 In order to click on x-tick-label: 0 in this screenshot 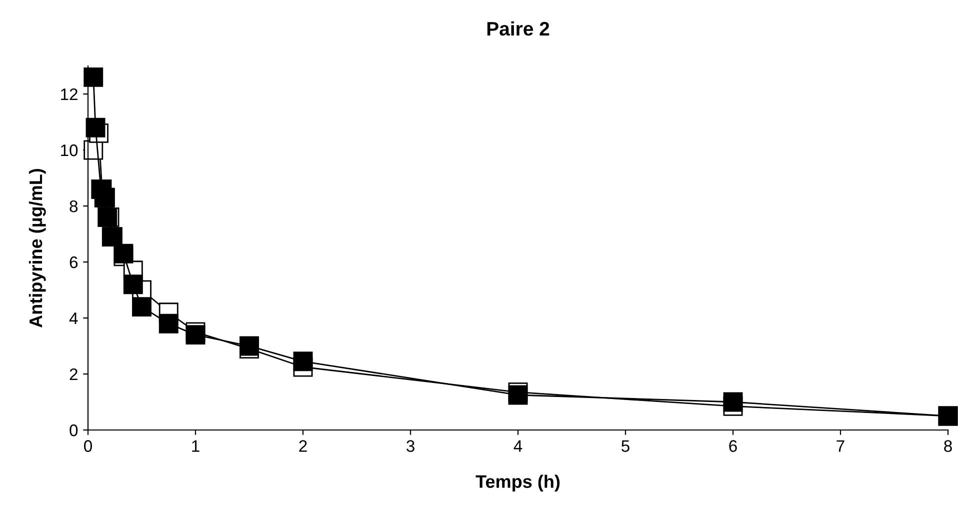, I will do `click(88, 446)`.